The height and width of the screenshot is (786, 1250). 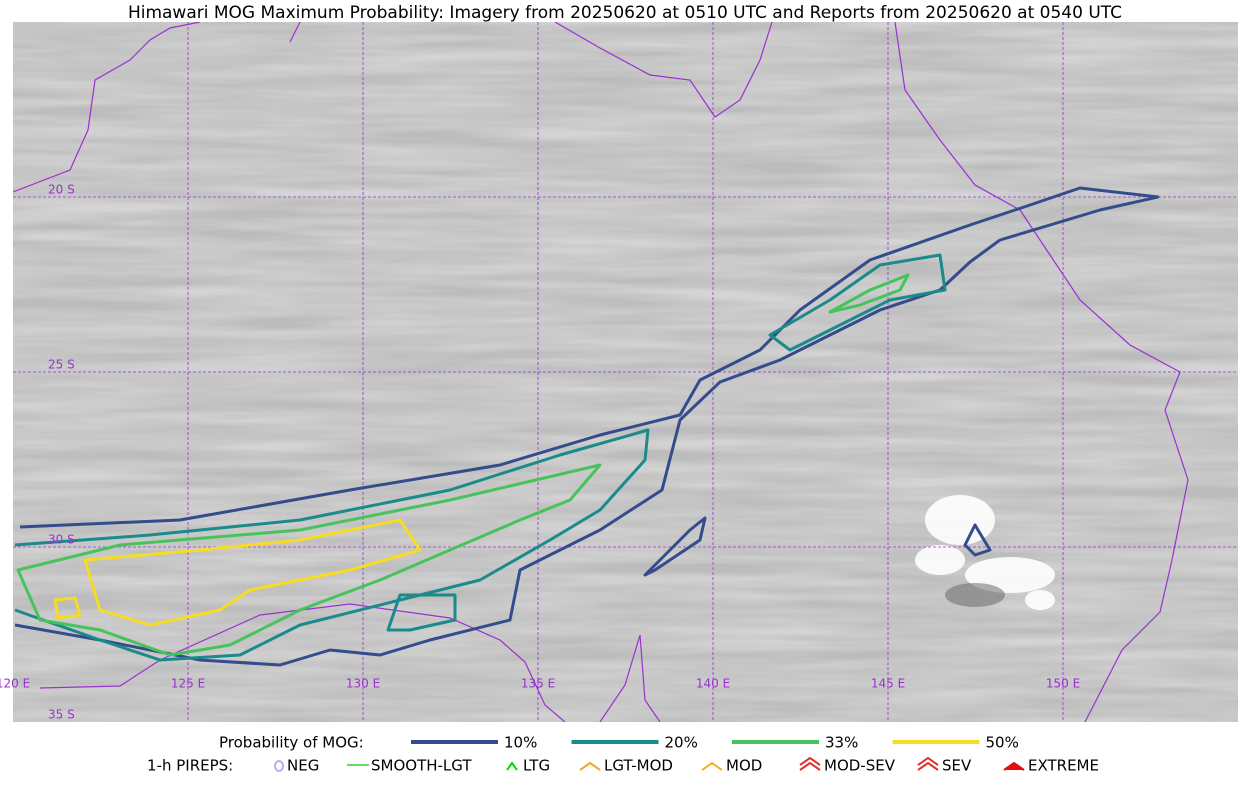 I want to click on latitude-label: 35 S, so click(x=61, y=715).